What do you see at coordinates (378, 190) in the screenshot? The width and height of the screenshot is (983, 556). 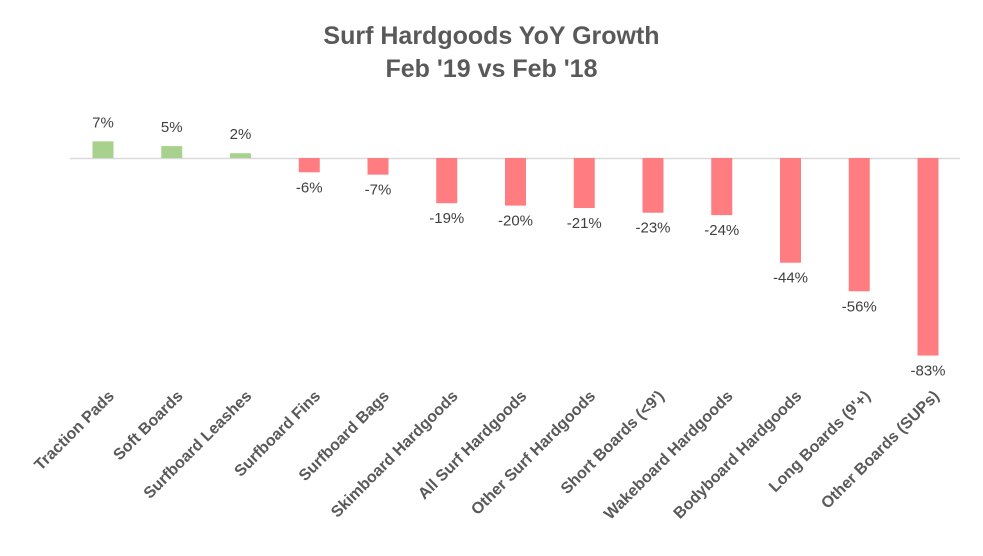 I see `data-label-4: -7%` at bounding box center [378, 190].